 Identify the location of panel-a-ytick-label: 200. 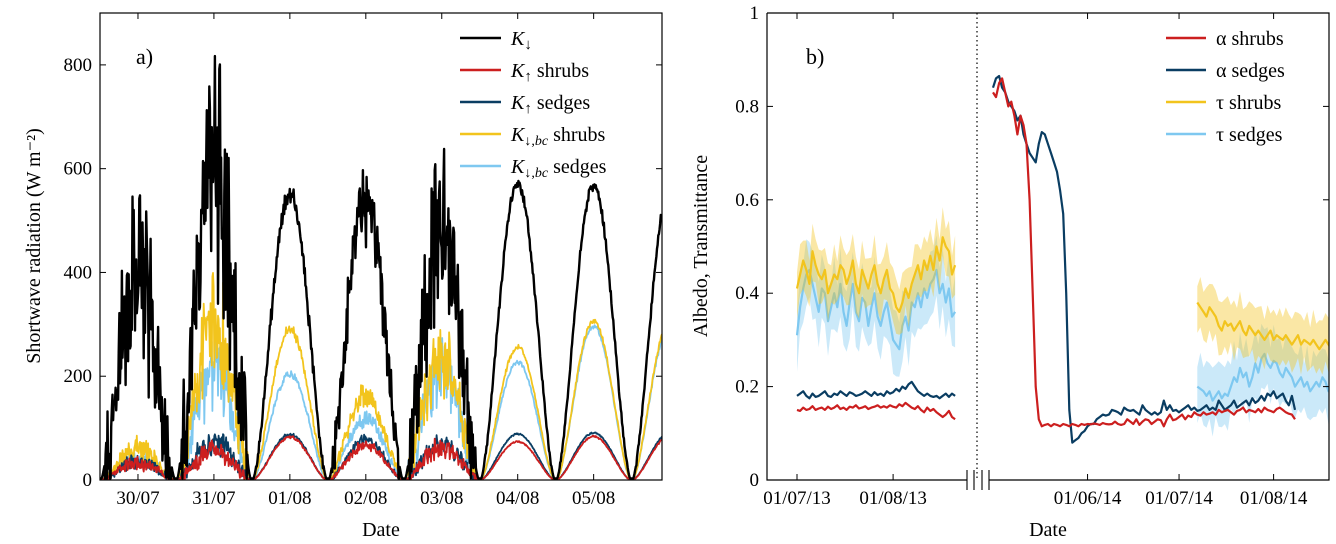
(78, 376).